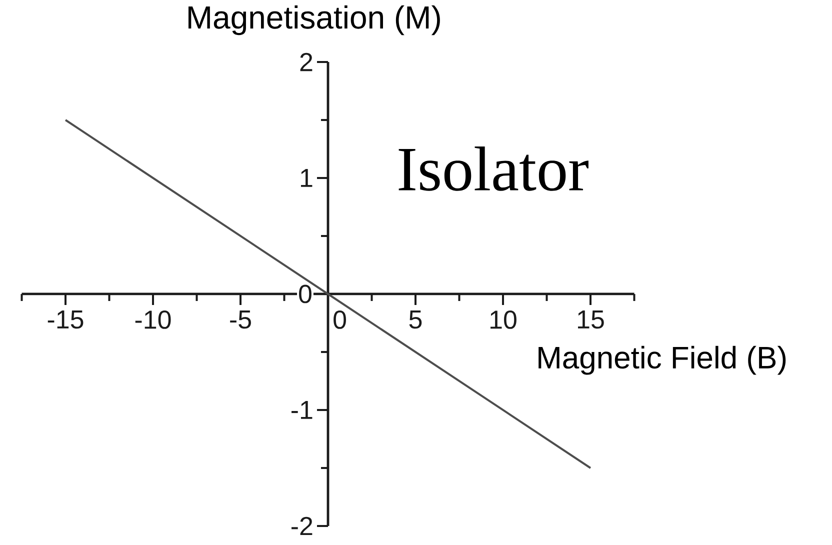 This screenshot has height=545, width=832. Describe the element at coordinates (340, 319) in the screenshot. I see `x-tick-label: 0` at that location.